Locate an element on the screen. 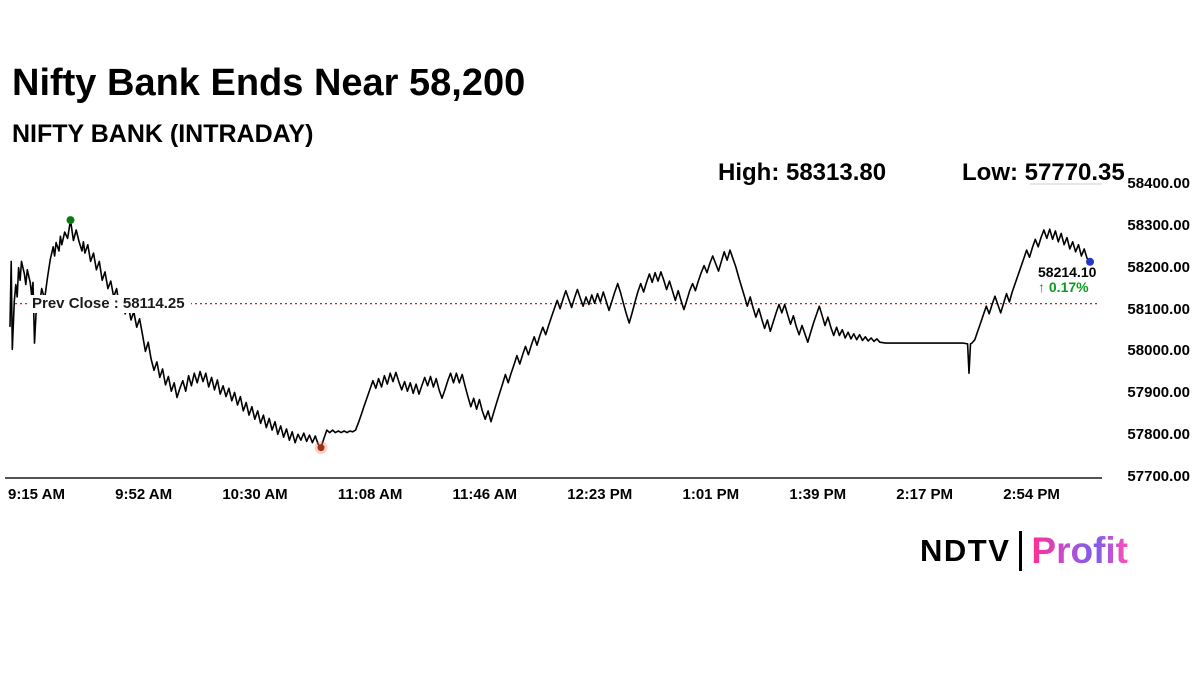  last-price-callout: 58214.10 ↑ 0.17% is located at coordinates (1067, 280).